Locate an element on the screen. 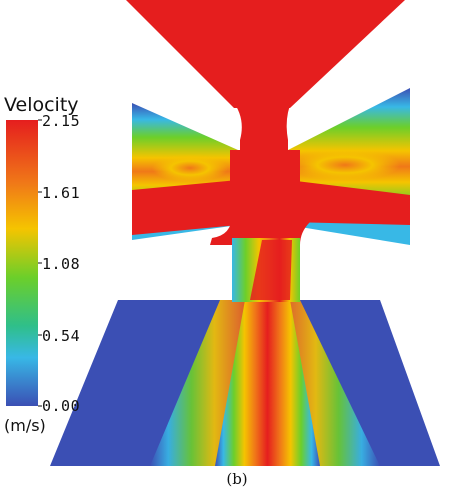 The image size is (474, 491). legend-color-bar is located at coordinates (22, 263).